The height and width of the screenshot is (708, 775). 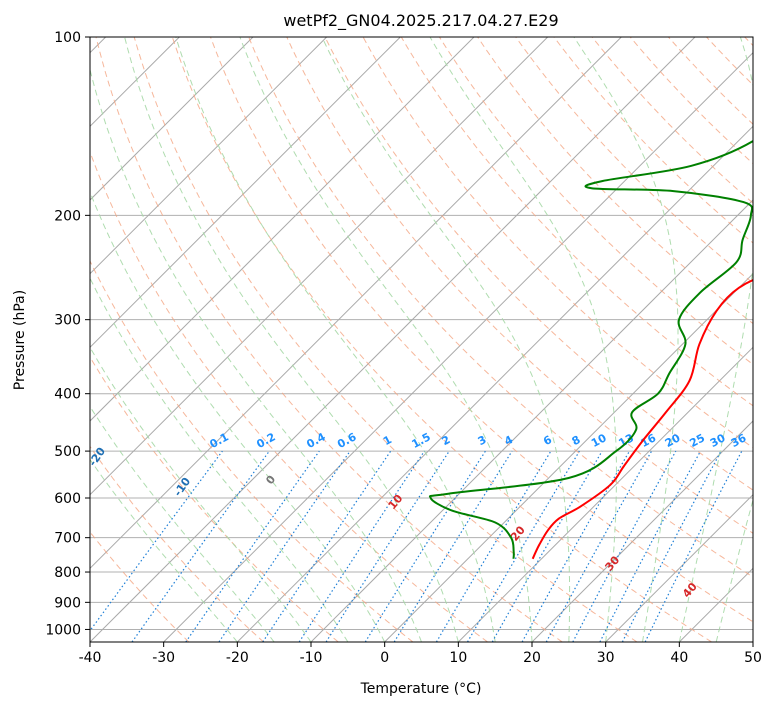 I want to click on x-tick-label: -40, so click(x=90, y=658).